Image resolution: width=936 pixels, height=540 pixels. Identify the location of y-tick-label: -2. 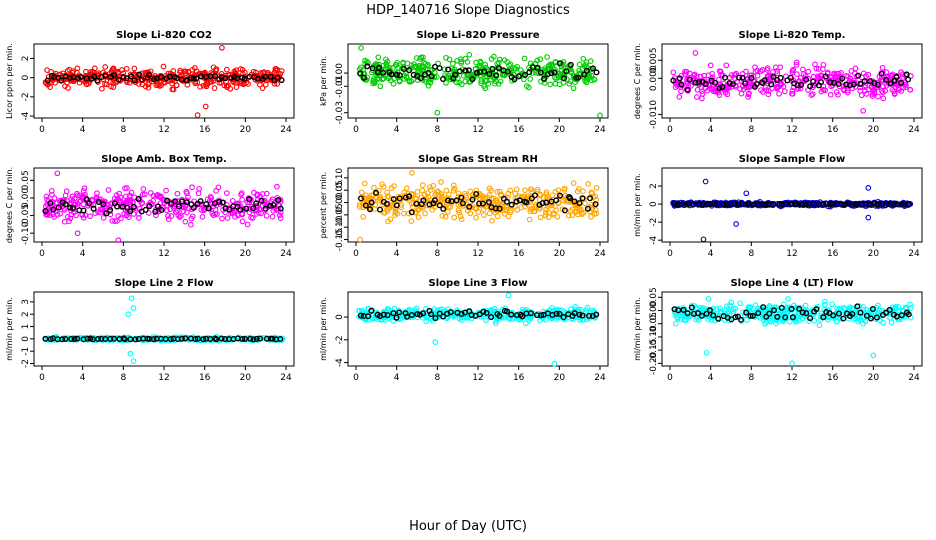
(26, 363).